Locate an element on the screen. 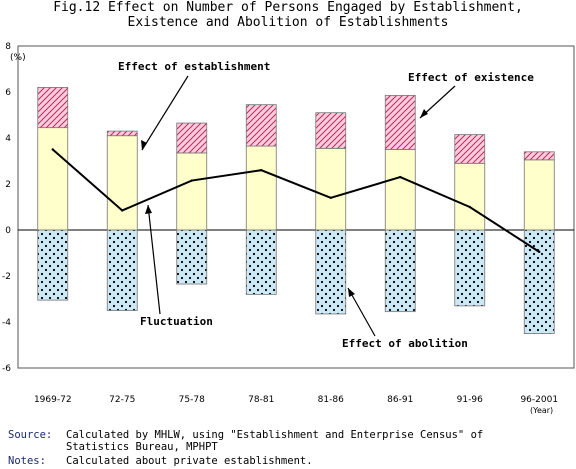 This screenshot has width=576, height=469. y-tick-label: 8 is located at coordinates (8, 47).